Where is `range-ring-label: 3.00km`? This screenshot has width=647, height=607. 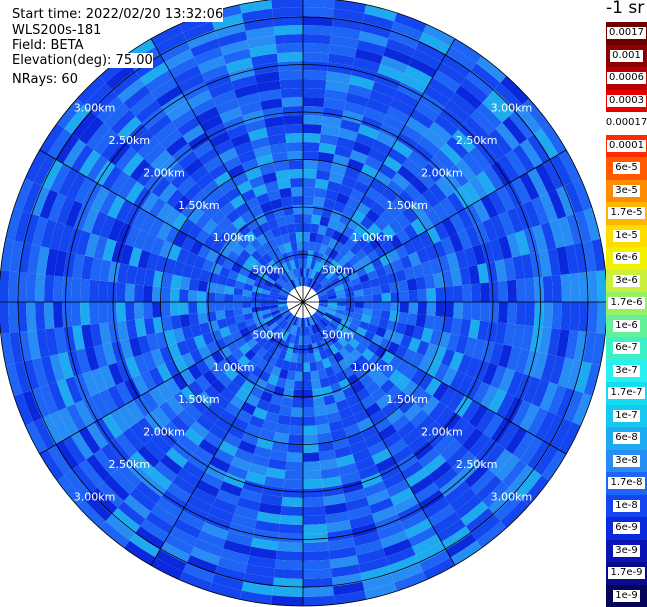 range-ring-label: 3.00km is located at coordinates (512, 108).